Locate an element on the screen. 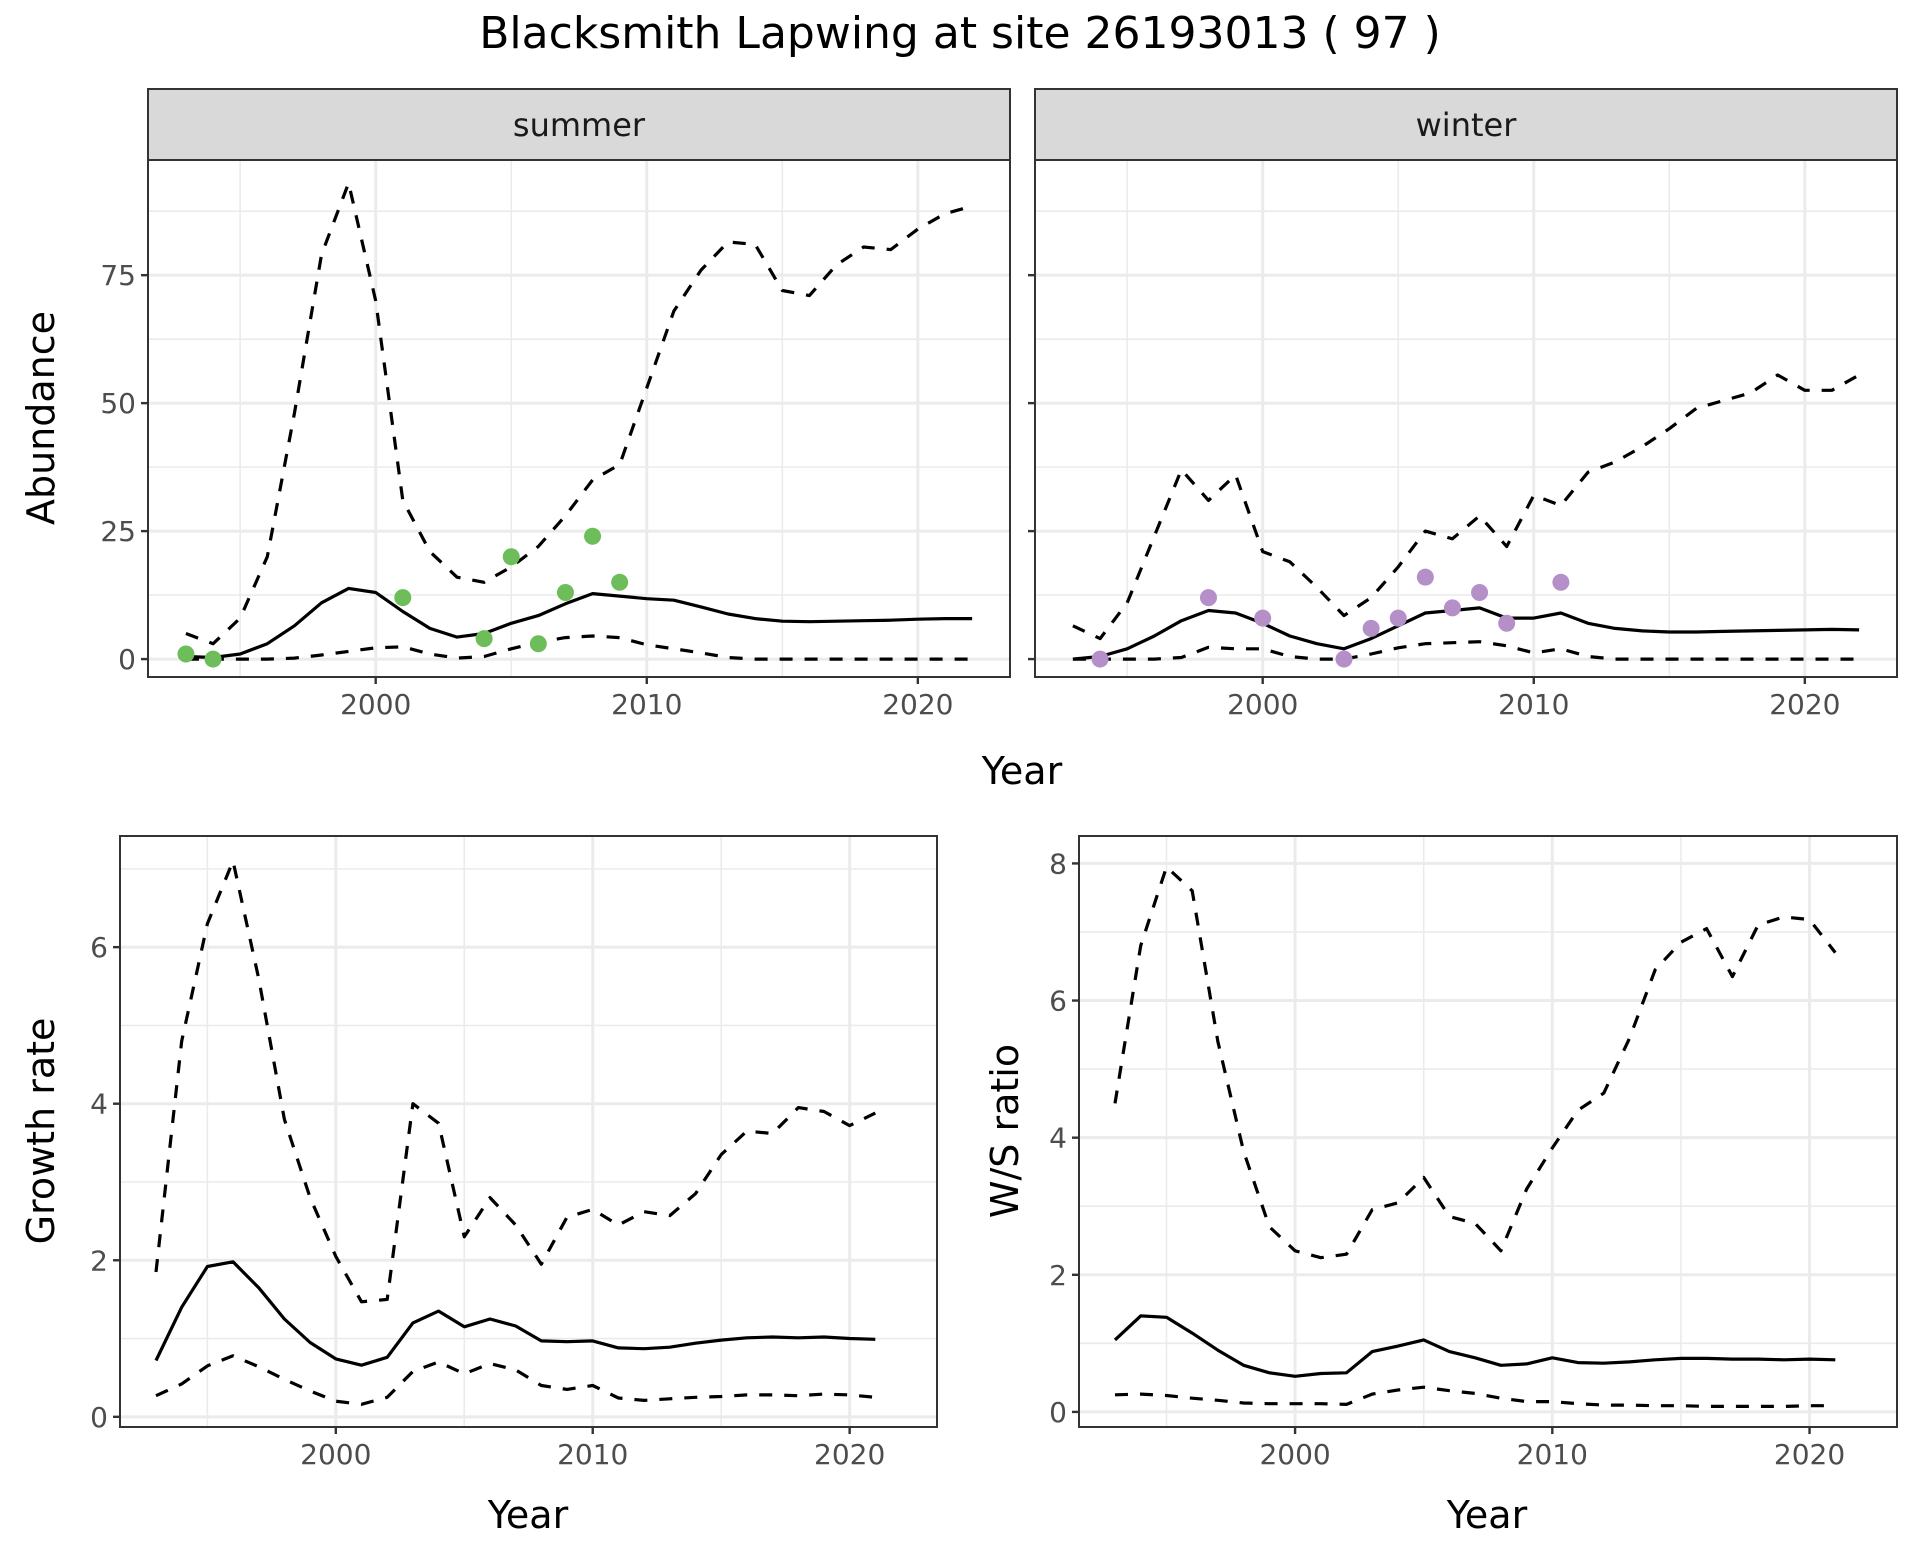 Image resolution: width=1920 pixels, height=1560 pixels. y-axis-title-ws: W/S ratio is located at coordinates (1005, 1131).